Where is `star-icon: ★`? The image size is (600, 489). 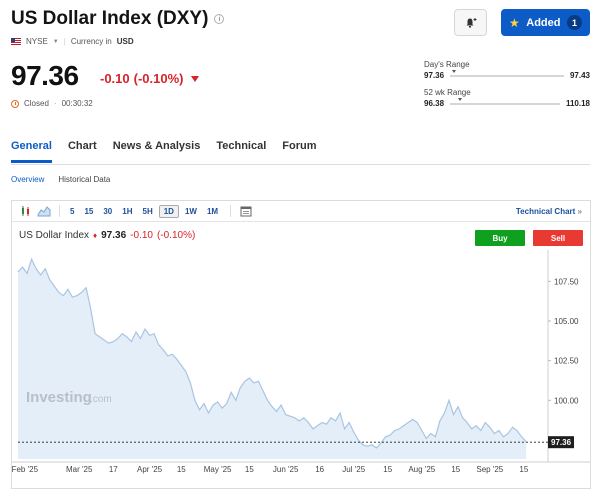 star-icon: ★ is located at coordinates (514, 22).